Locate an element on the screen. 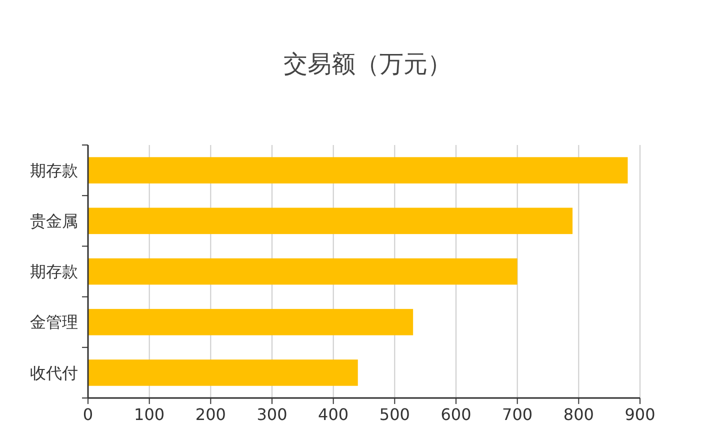 The image size is (719, 432). x-tick-label: 200 is located at coordinates (210, 414).